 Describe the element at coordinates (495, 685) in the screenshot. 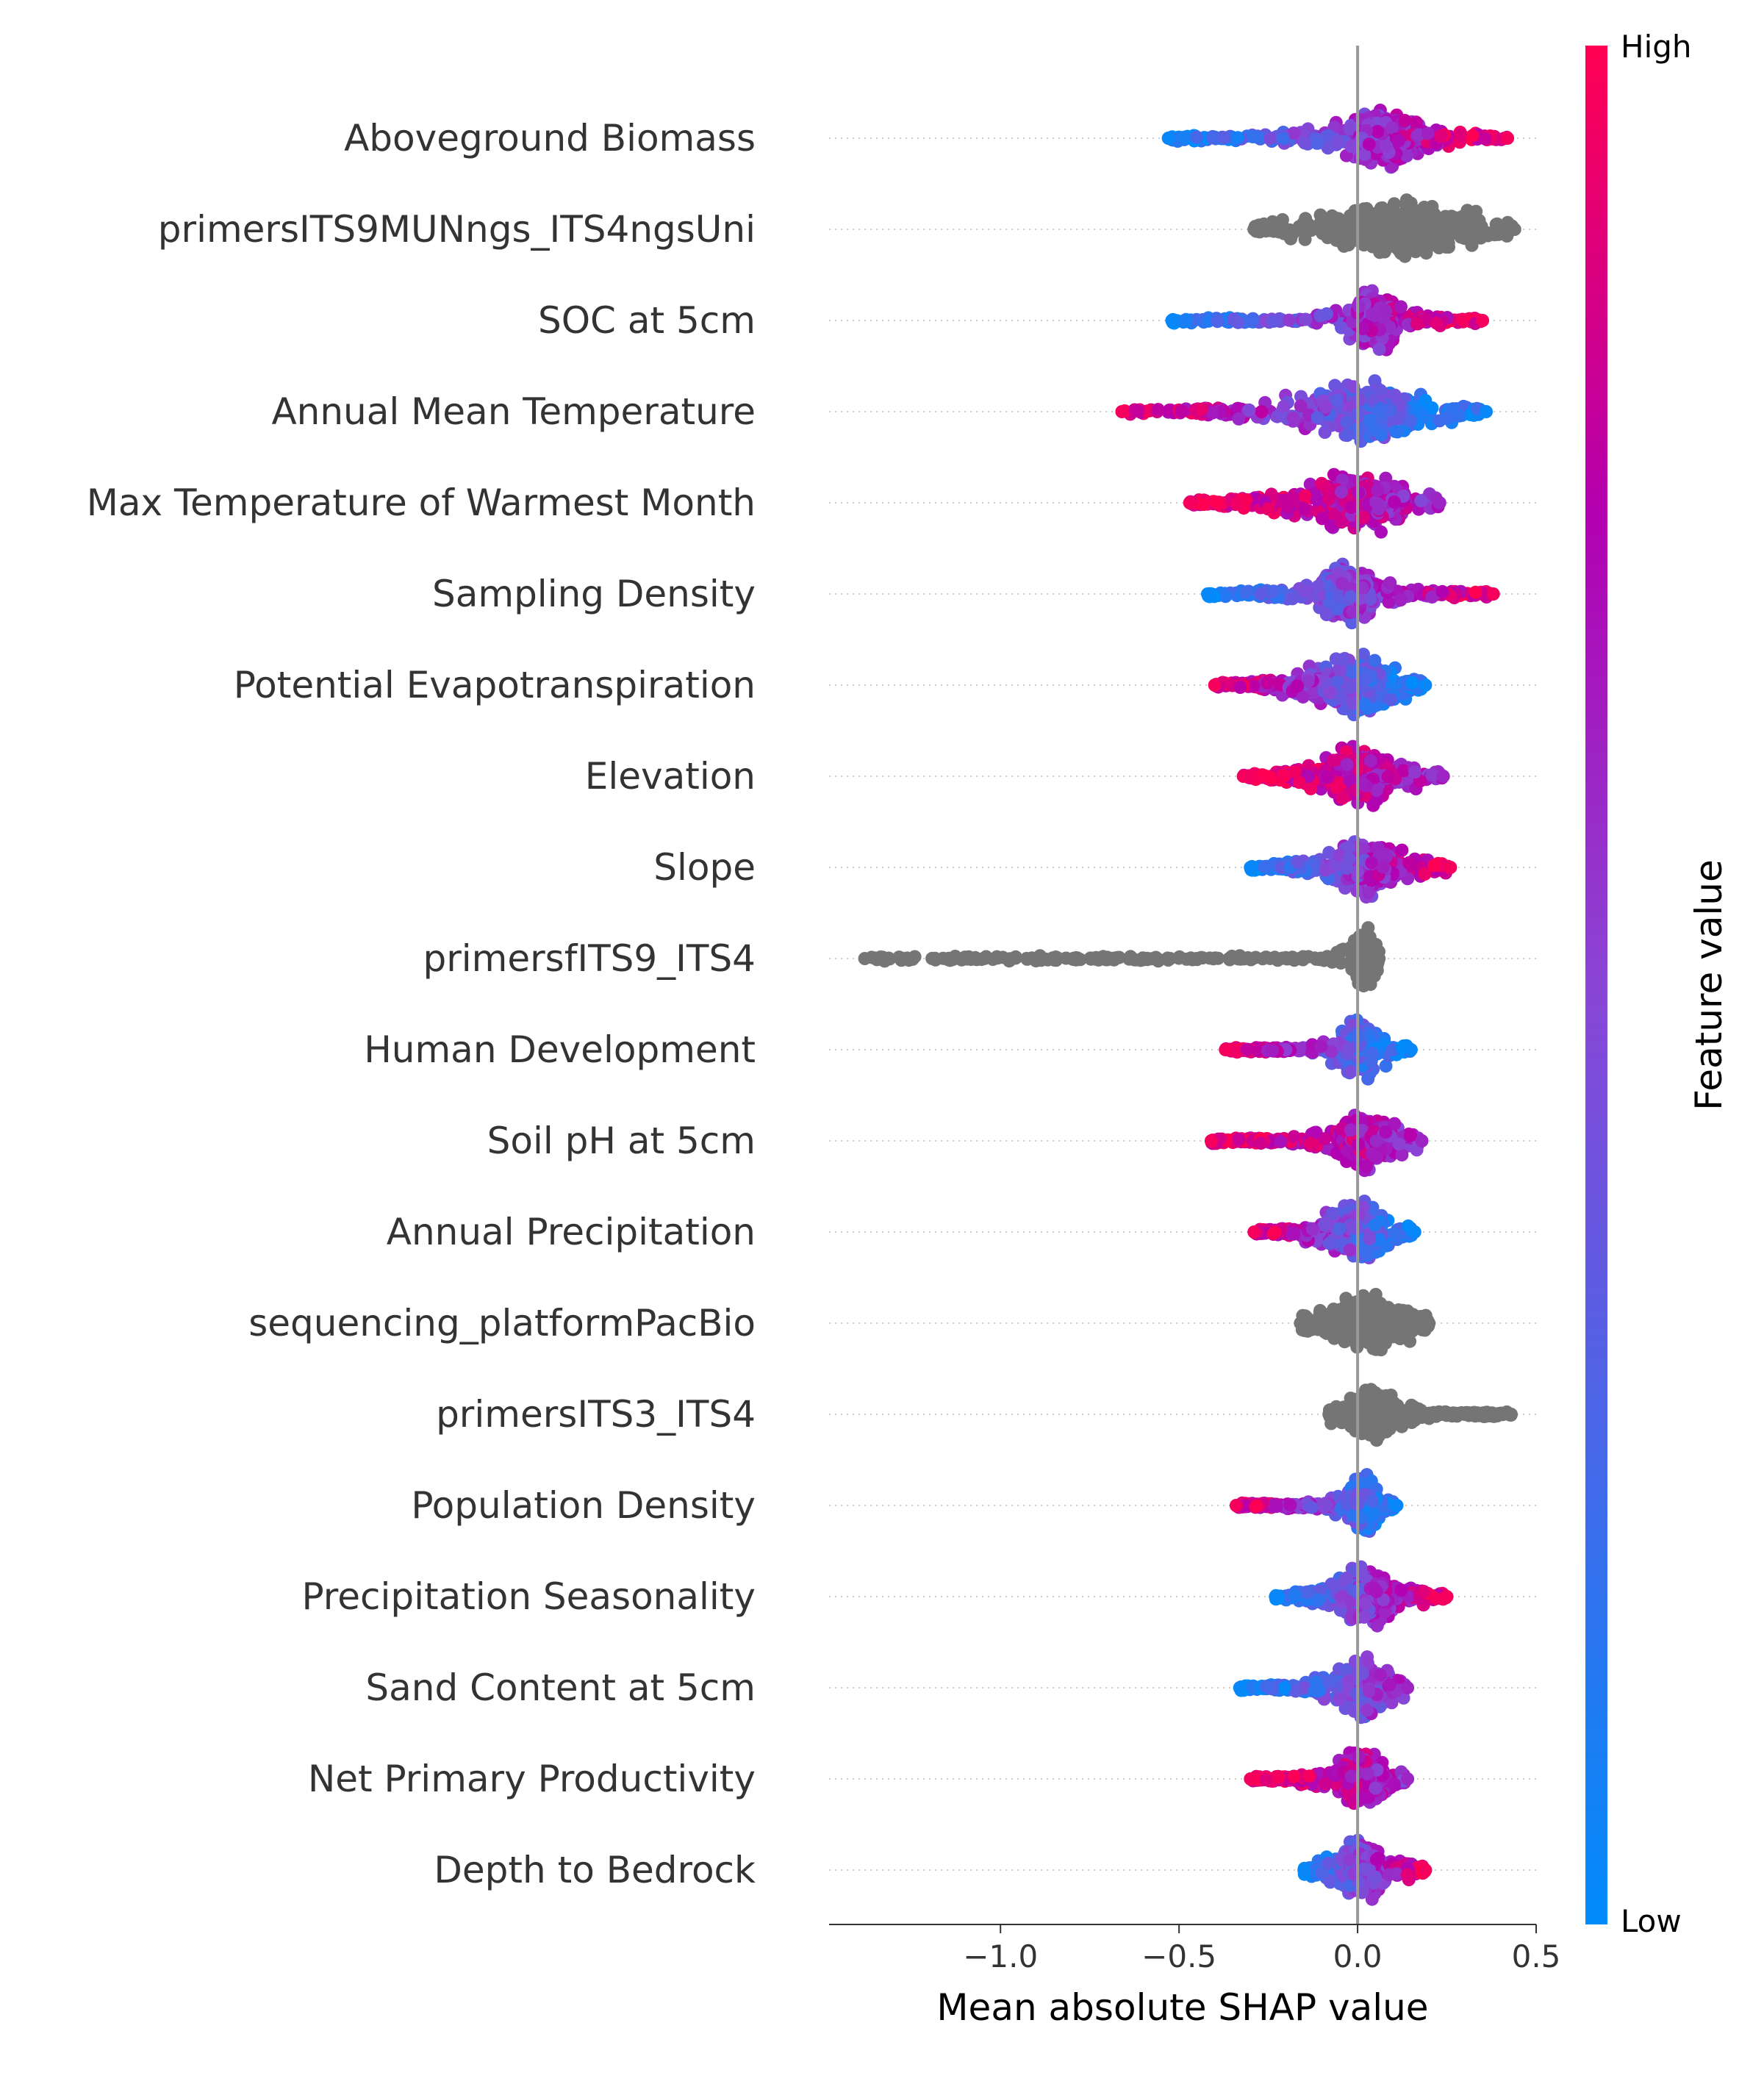

I see `feature-label: Potential Evapotranspiration` at that location.